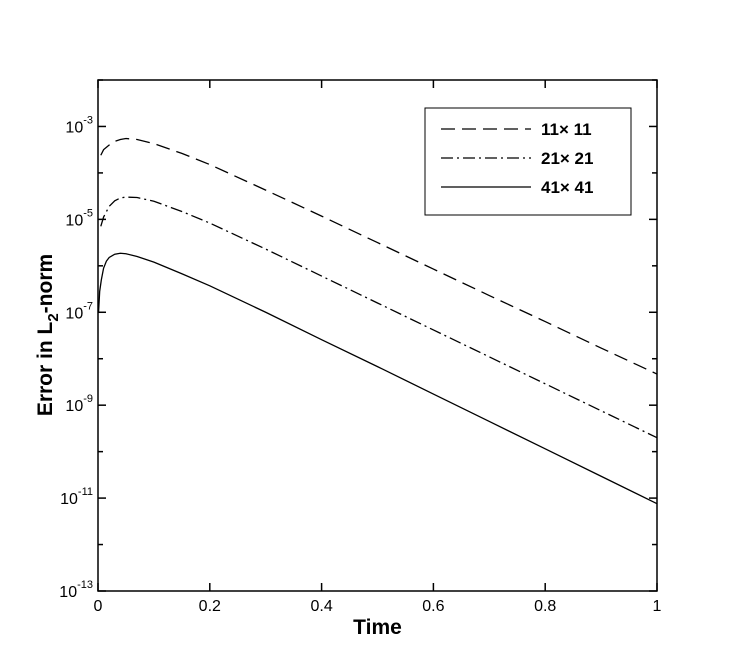 The width and height of the screenshot is (747, 665). What do you see at coordinates (377, 627) in the screenshot?
I see `x-axis-title: Time` at bounding box center [377, 627].